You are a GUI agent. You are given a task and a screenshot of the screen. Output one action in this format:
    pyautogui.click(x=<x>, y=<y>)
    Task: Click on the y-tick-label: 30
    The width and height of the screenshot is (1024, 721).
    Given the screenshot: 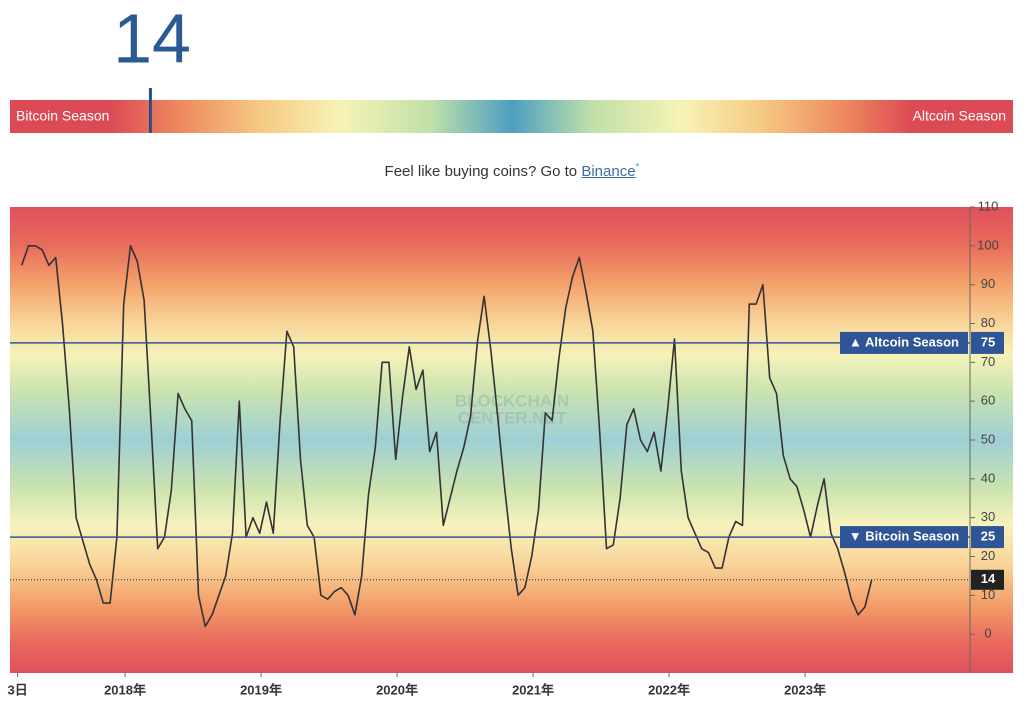 What is the action you would take?
    pyautogui.click(x=988, y=516)
    